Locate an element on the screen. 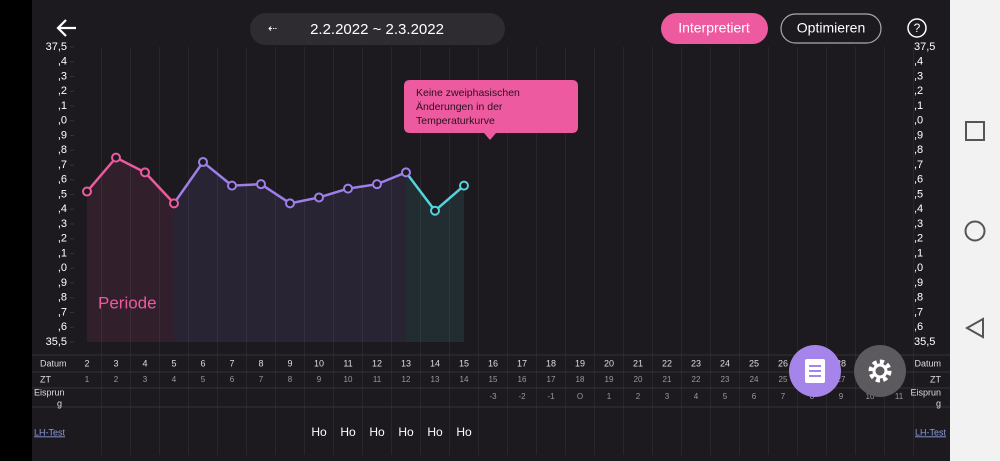 Image resolution: width=1000 pixels, height=461 pixels. ovulation-day: 6 is located at coordinates (754, 396).